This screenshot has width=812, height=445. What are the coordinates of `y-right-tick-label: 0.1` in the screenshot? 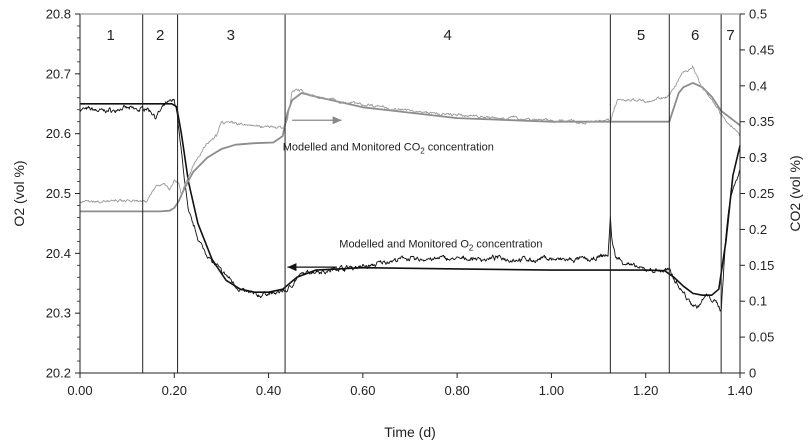 It's located at (758, 301).